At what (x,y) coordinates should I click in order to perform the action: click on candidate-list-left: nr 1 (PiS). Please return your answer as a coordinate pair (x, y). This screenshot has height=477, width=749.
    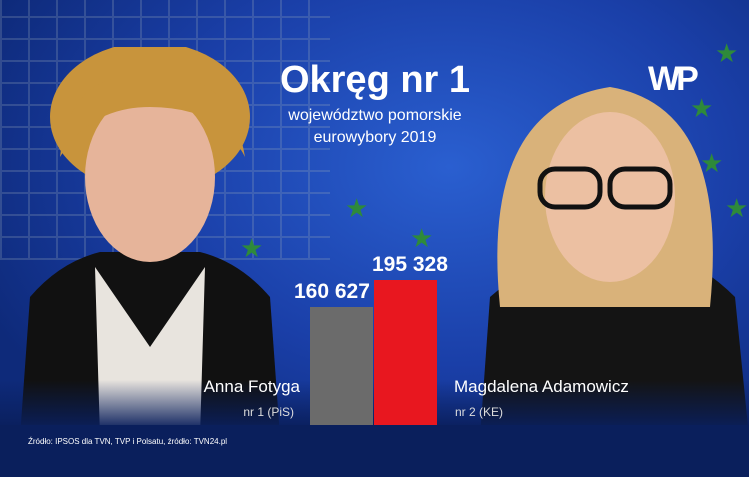
    Looking at the image, I should click on (268, 412).